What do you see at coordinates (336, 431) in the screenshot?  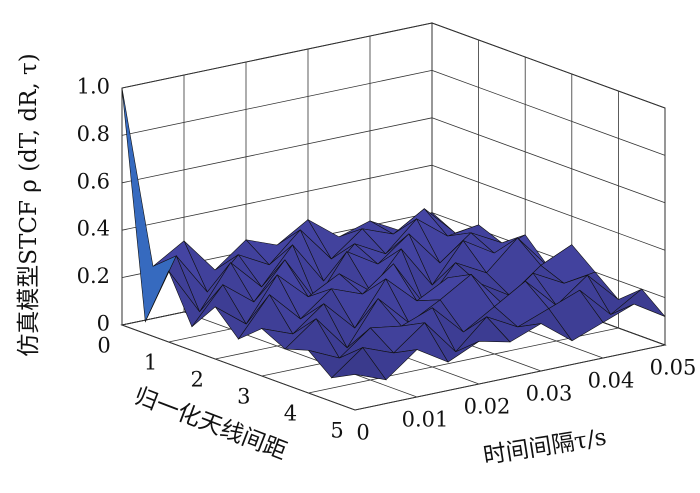 I see `y-tick-label: 5` at bounding box center [336, 431].